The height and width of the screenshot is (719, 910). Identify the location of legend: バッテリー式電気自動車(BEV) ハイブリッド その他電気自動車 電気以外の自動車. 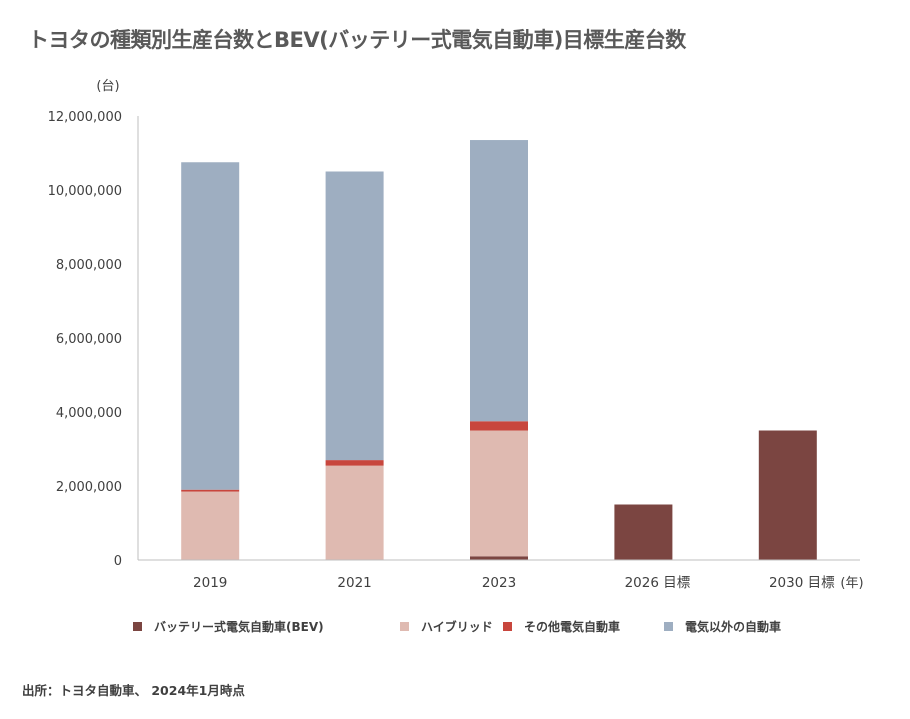
(457, 626).